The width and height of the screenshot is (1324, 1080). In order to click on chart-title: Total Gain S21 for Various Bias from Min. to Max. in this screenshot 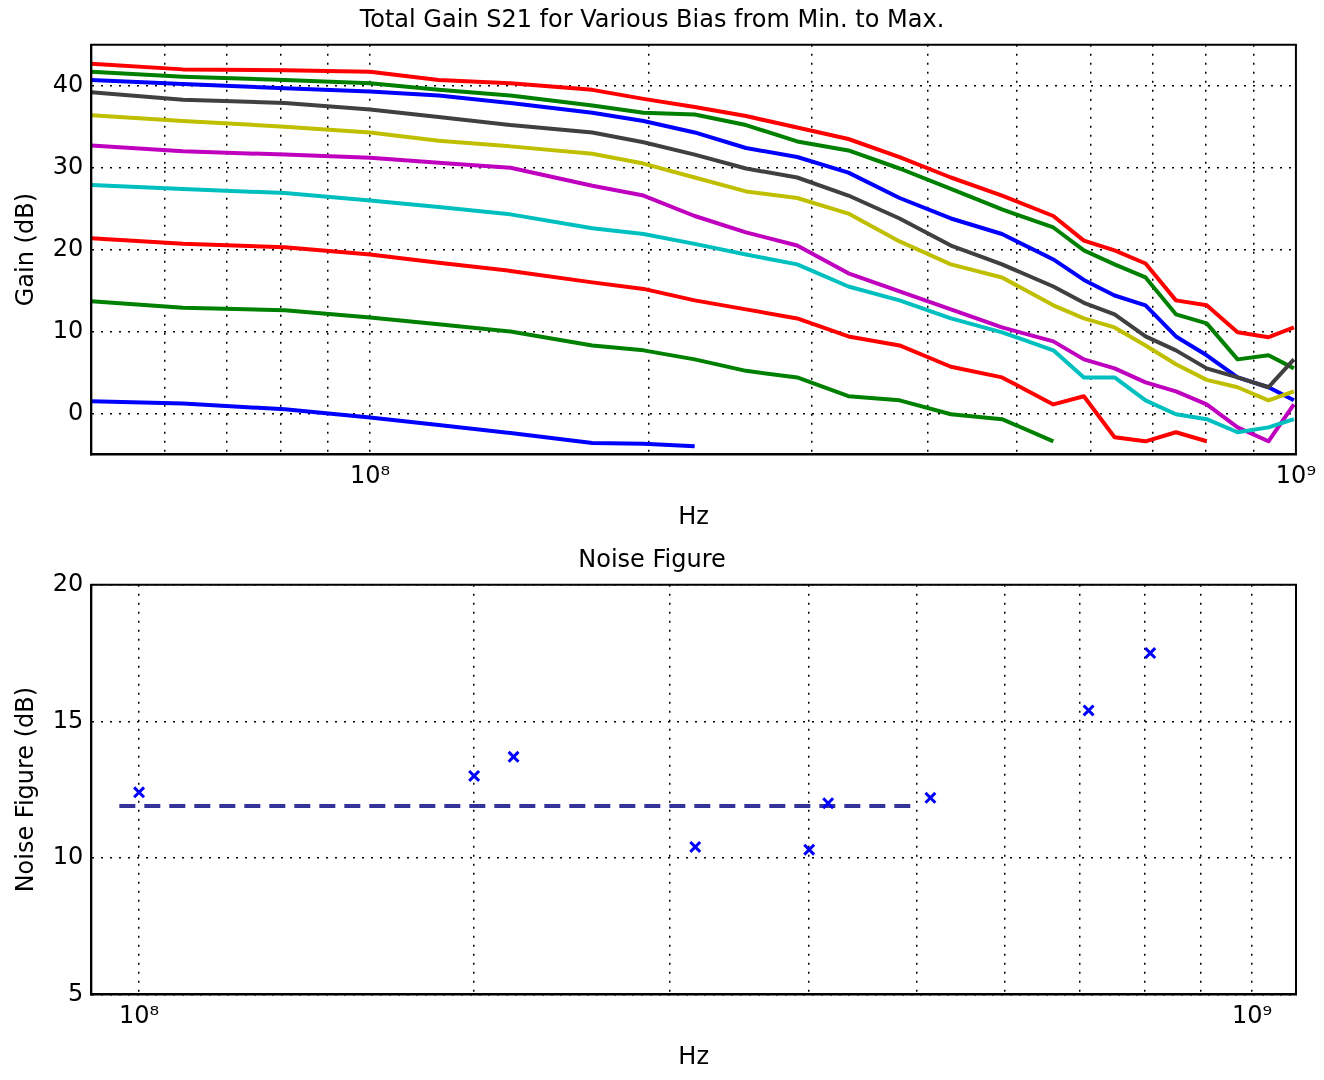, I will do `click(651, 18)`.